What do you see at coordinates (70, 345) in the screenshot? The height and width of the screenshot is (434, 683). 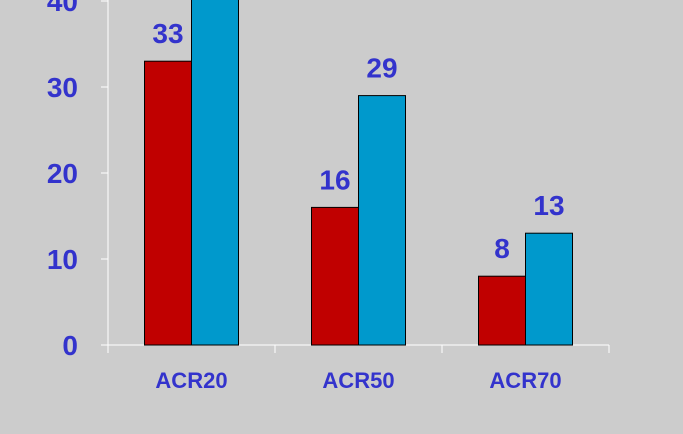 I see `y-tick-label: 0` at bounding box center [70, 345].